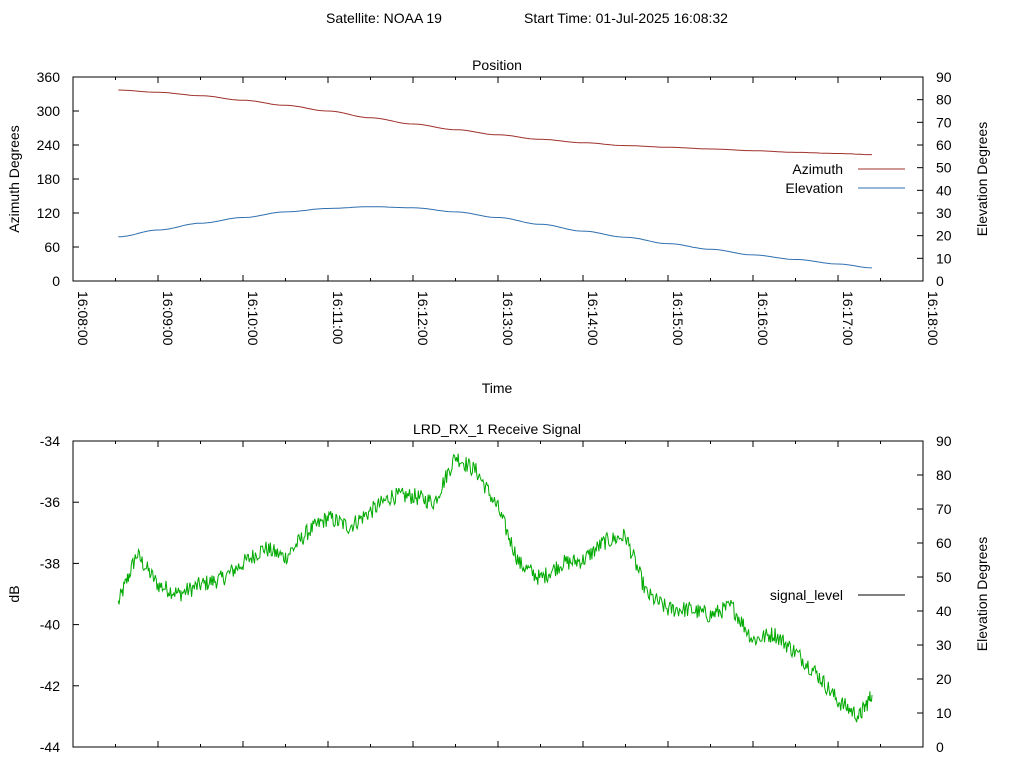 This screenshot has width=1024, height=768. Describe the element at coordinates (50, 441) in the screenshot. I see `y-tick-label: -34` at that location.